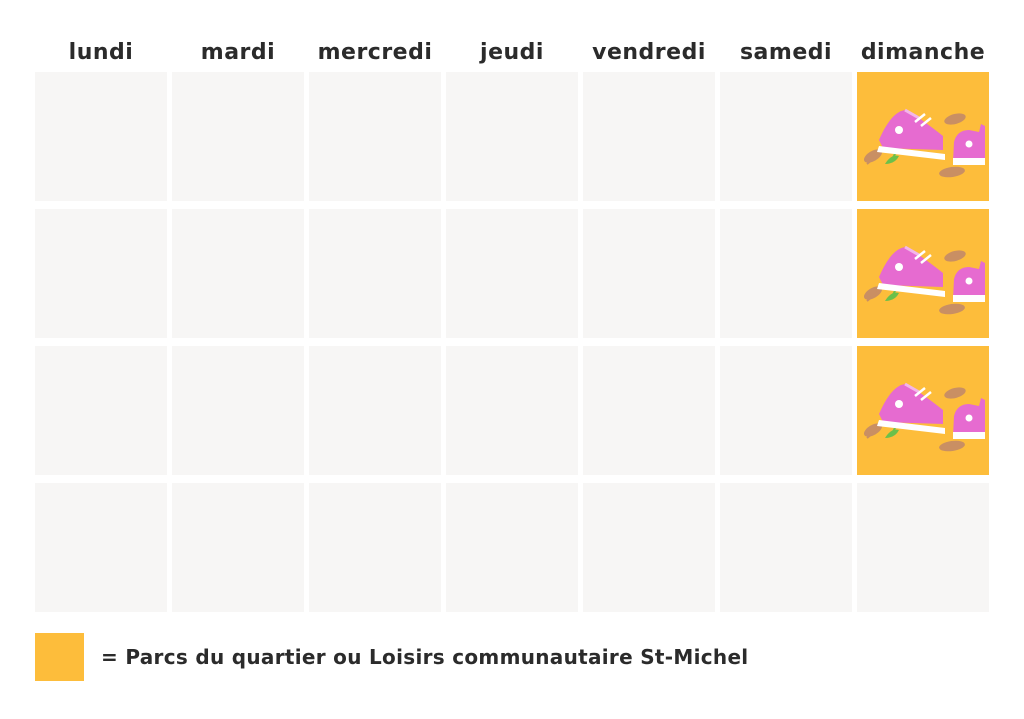 This screenshot has height=719, width=1024. Describe the element at coordinates (101, 52) in the screenshot. I see `day-header-lundi: lundi` at that location.